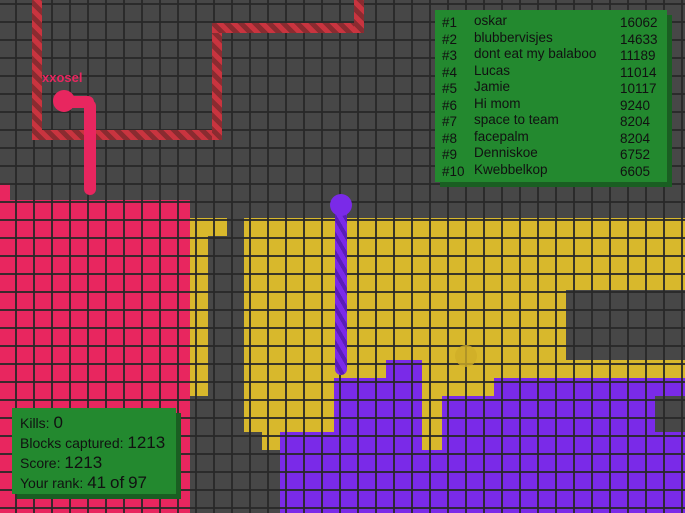  I want to click on rank: #3, so click(450, 55).